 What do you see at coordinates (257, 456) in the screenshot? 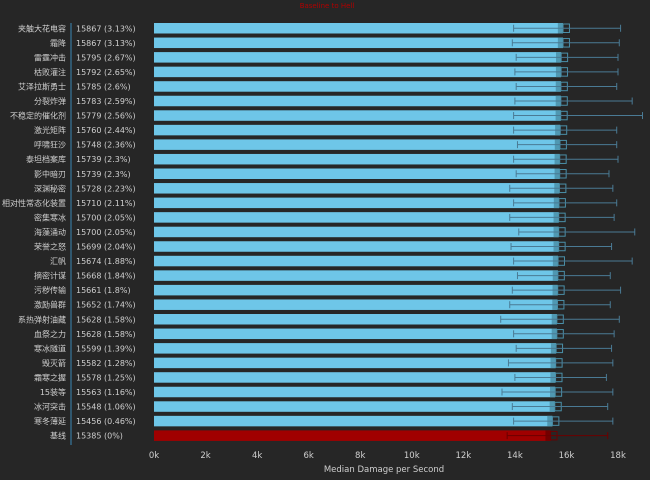
I see `x-tick-label: 4k` at bounding box center [257, 456].